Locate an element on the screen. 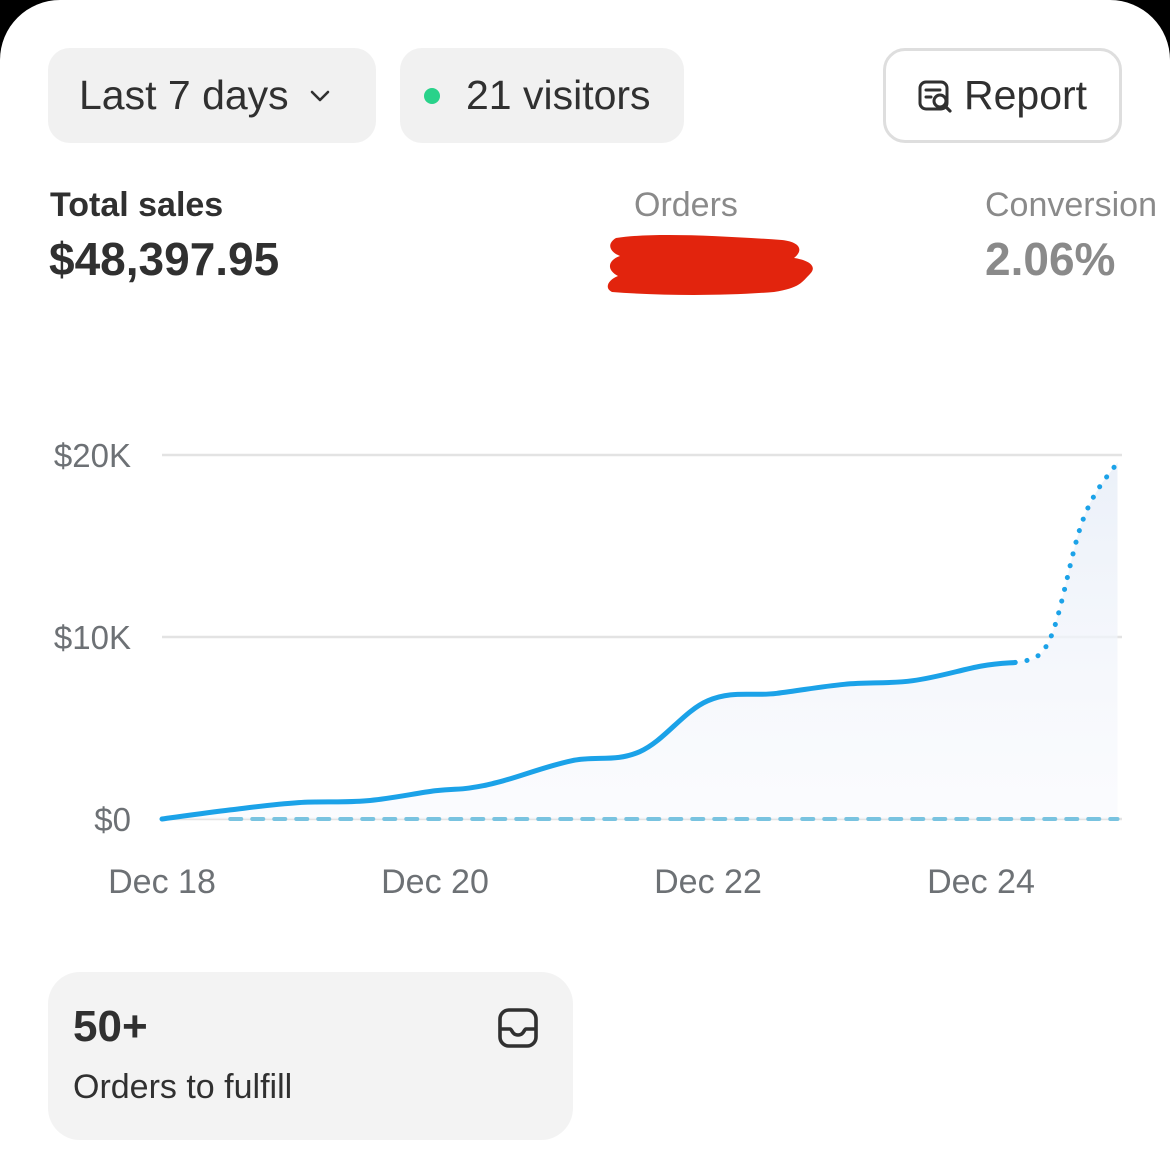 This screenshot has width=1170, height=1155. live-visitors-button: 21 visitors is located at coordinates (542, 95).